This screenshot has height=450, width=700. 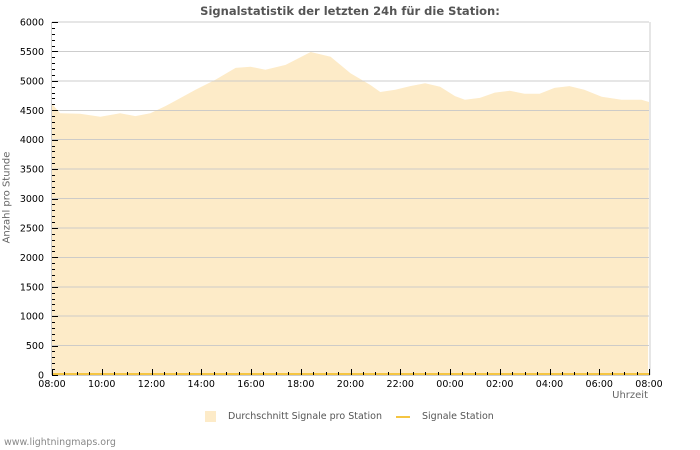 What do you see at coordinates (458, 416) in the screenshot?
I see `legend-label-station: Signale Station` at bounding box center [458, 416].